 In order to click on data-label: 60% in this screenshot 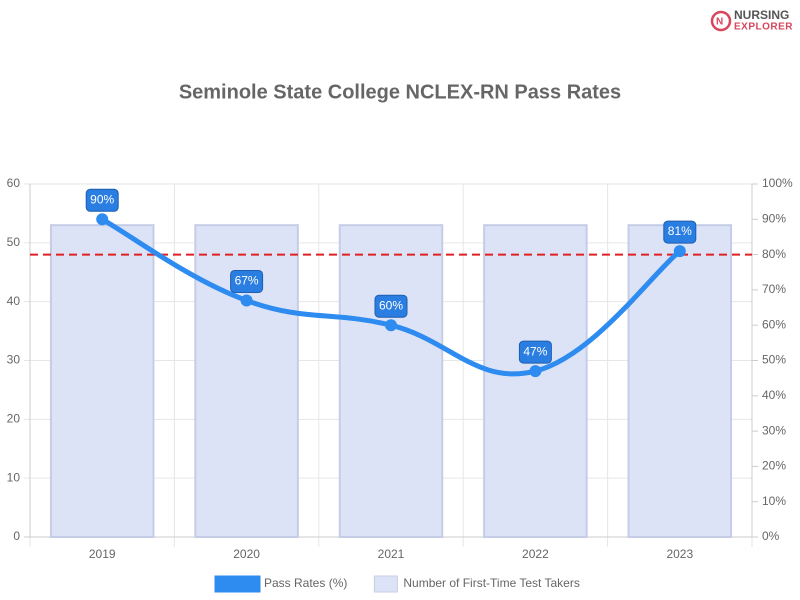, I will do `click(391, 305)`.